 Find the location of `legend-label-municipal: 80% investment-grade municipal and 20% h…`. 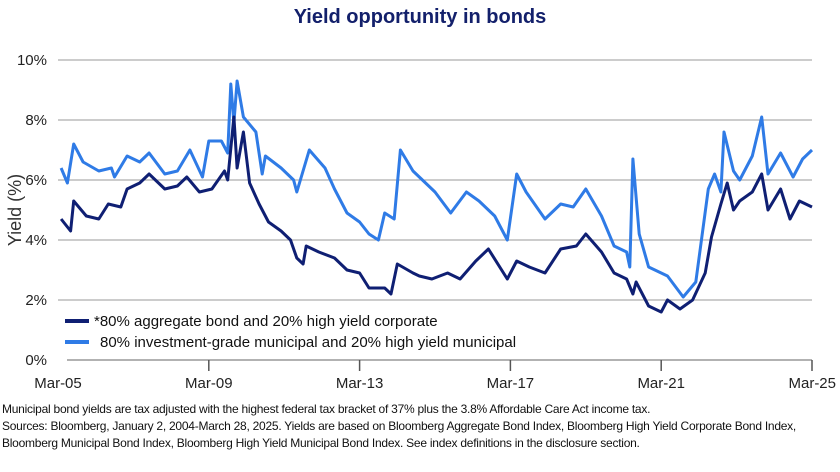

legend-label-municipal: 80% investment-grade municipal and 20% h… is located at coordinates (308, 342).